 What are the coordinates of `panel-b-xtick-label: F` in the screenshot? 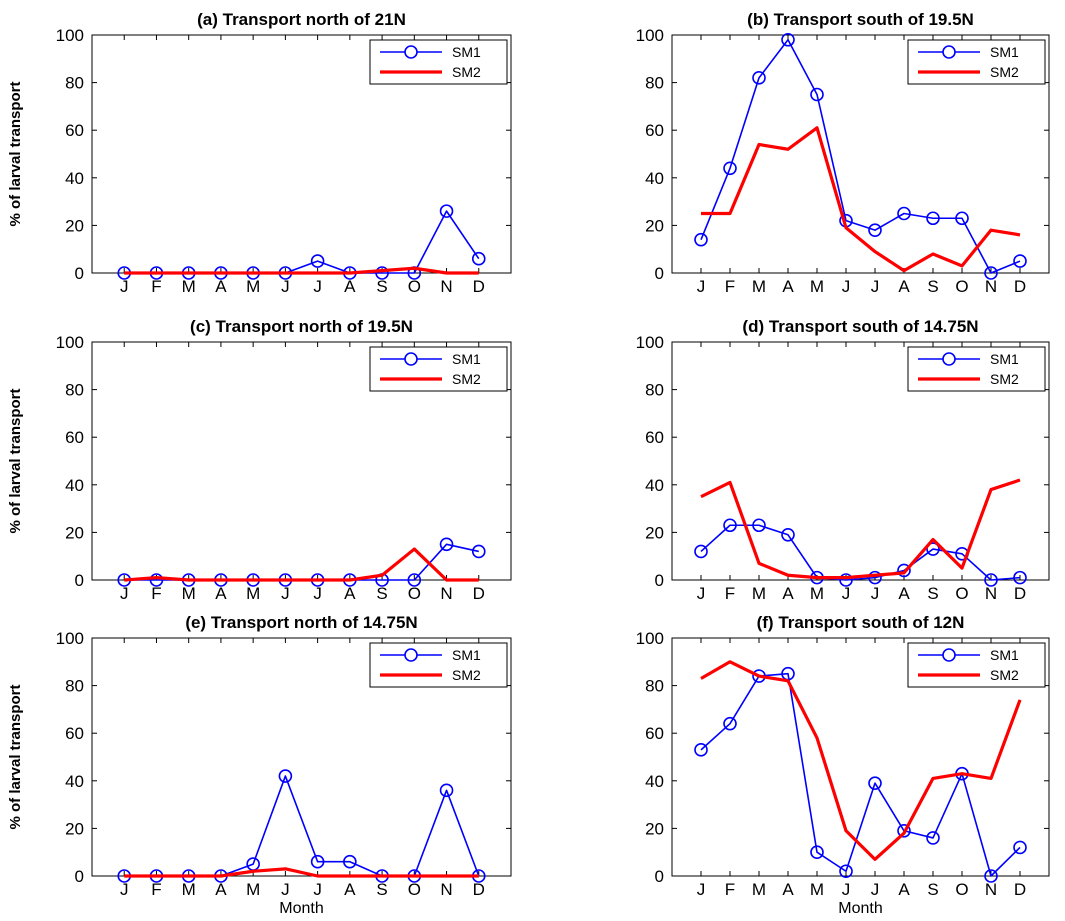 It's located at (730, 286).